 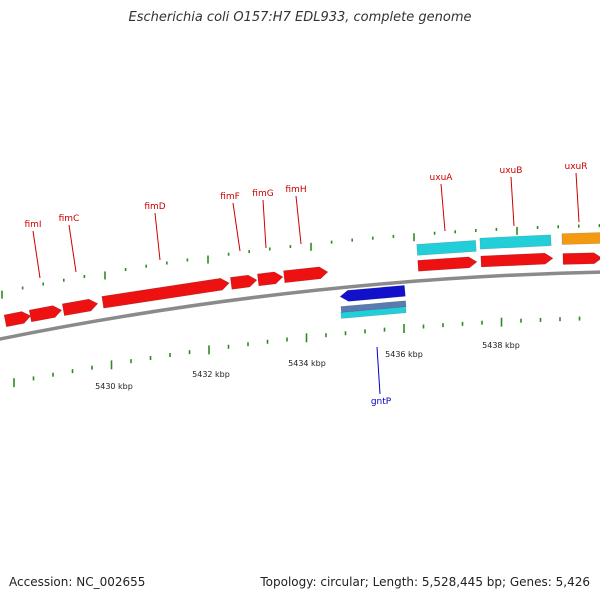 I want to click on inner-tick-ring, so click(x=297, y=352).